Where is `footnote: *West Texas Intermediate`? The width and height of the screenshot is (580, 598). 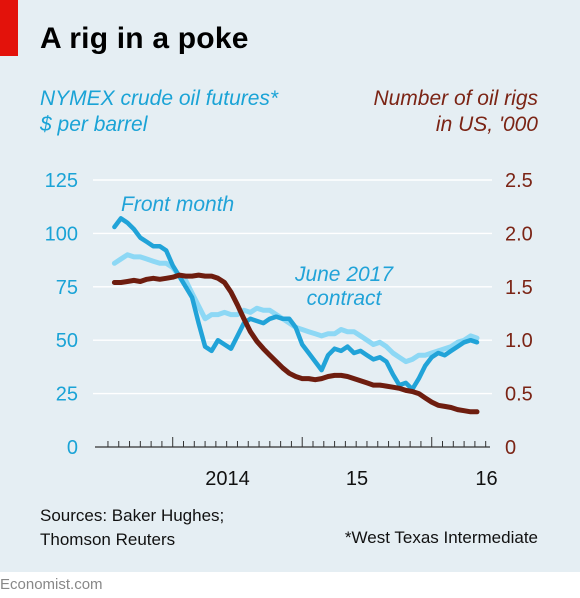 footnote: *West Texas Intermediate is located at coordinates (441, 537).